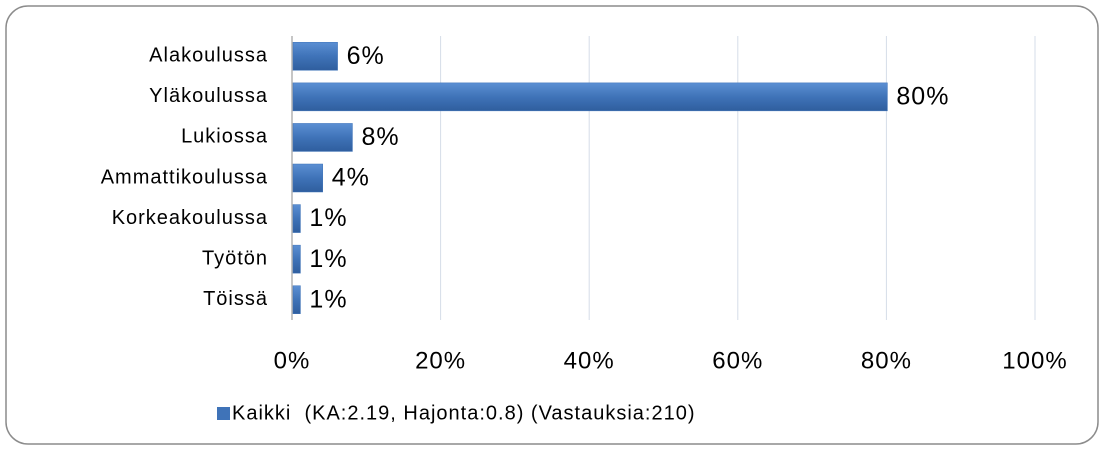 The width and height of the screenshot is (1105, 450). I want to click on value-label: 4%, so click(351, 178).